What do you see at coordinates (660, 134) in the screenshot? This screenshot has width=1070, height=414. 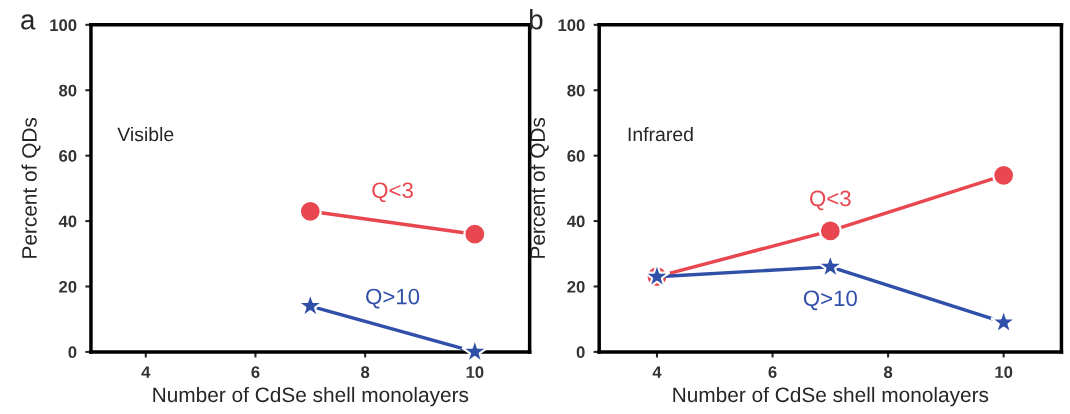 I see `annotation: Infrared` at bounding box center [660, 134].